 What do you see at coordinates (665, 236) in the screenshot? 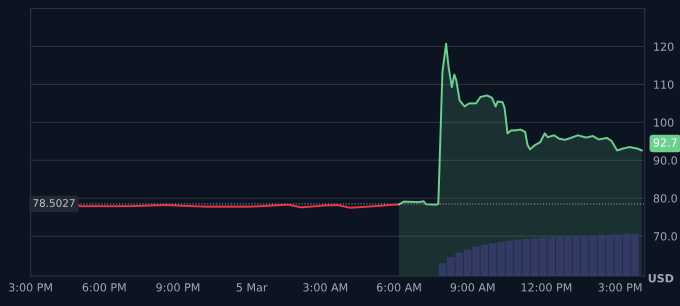
I see `y-tick-label: 70.0` at bounding box center [665, 236].